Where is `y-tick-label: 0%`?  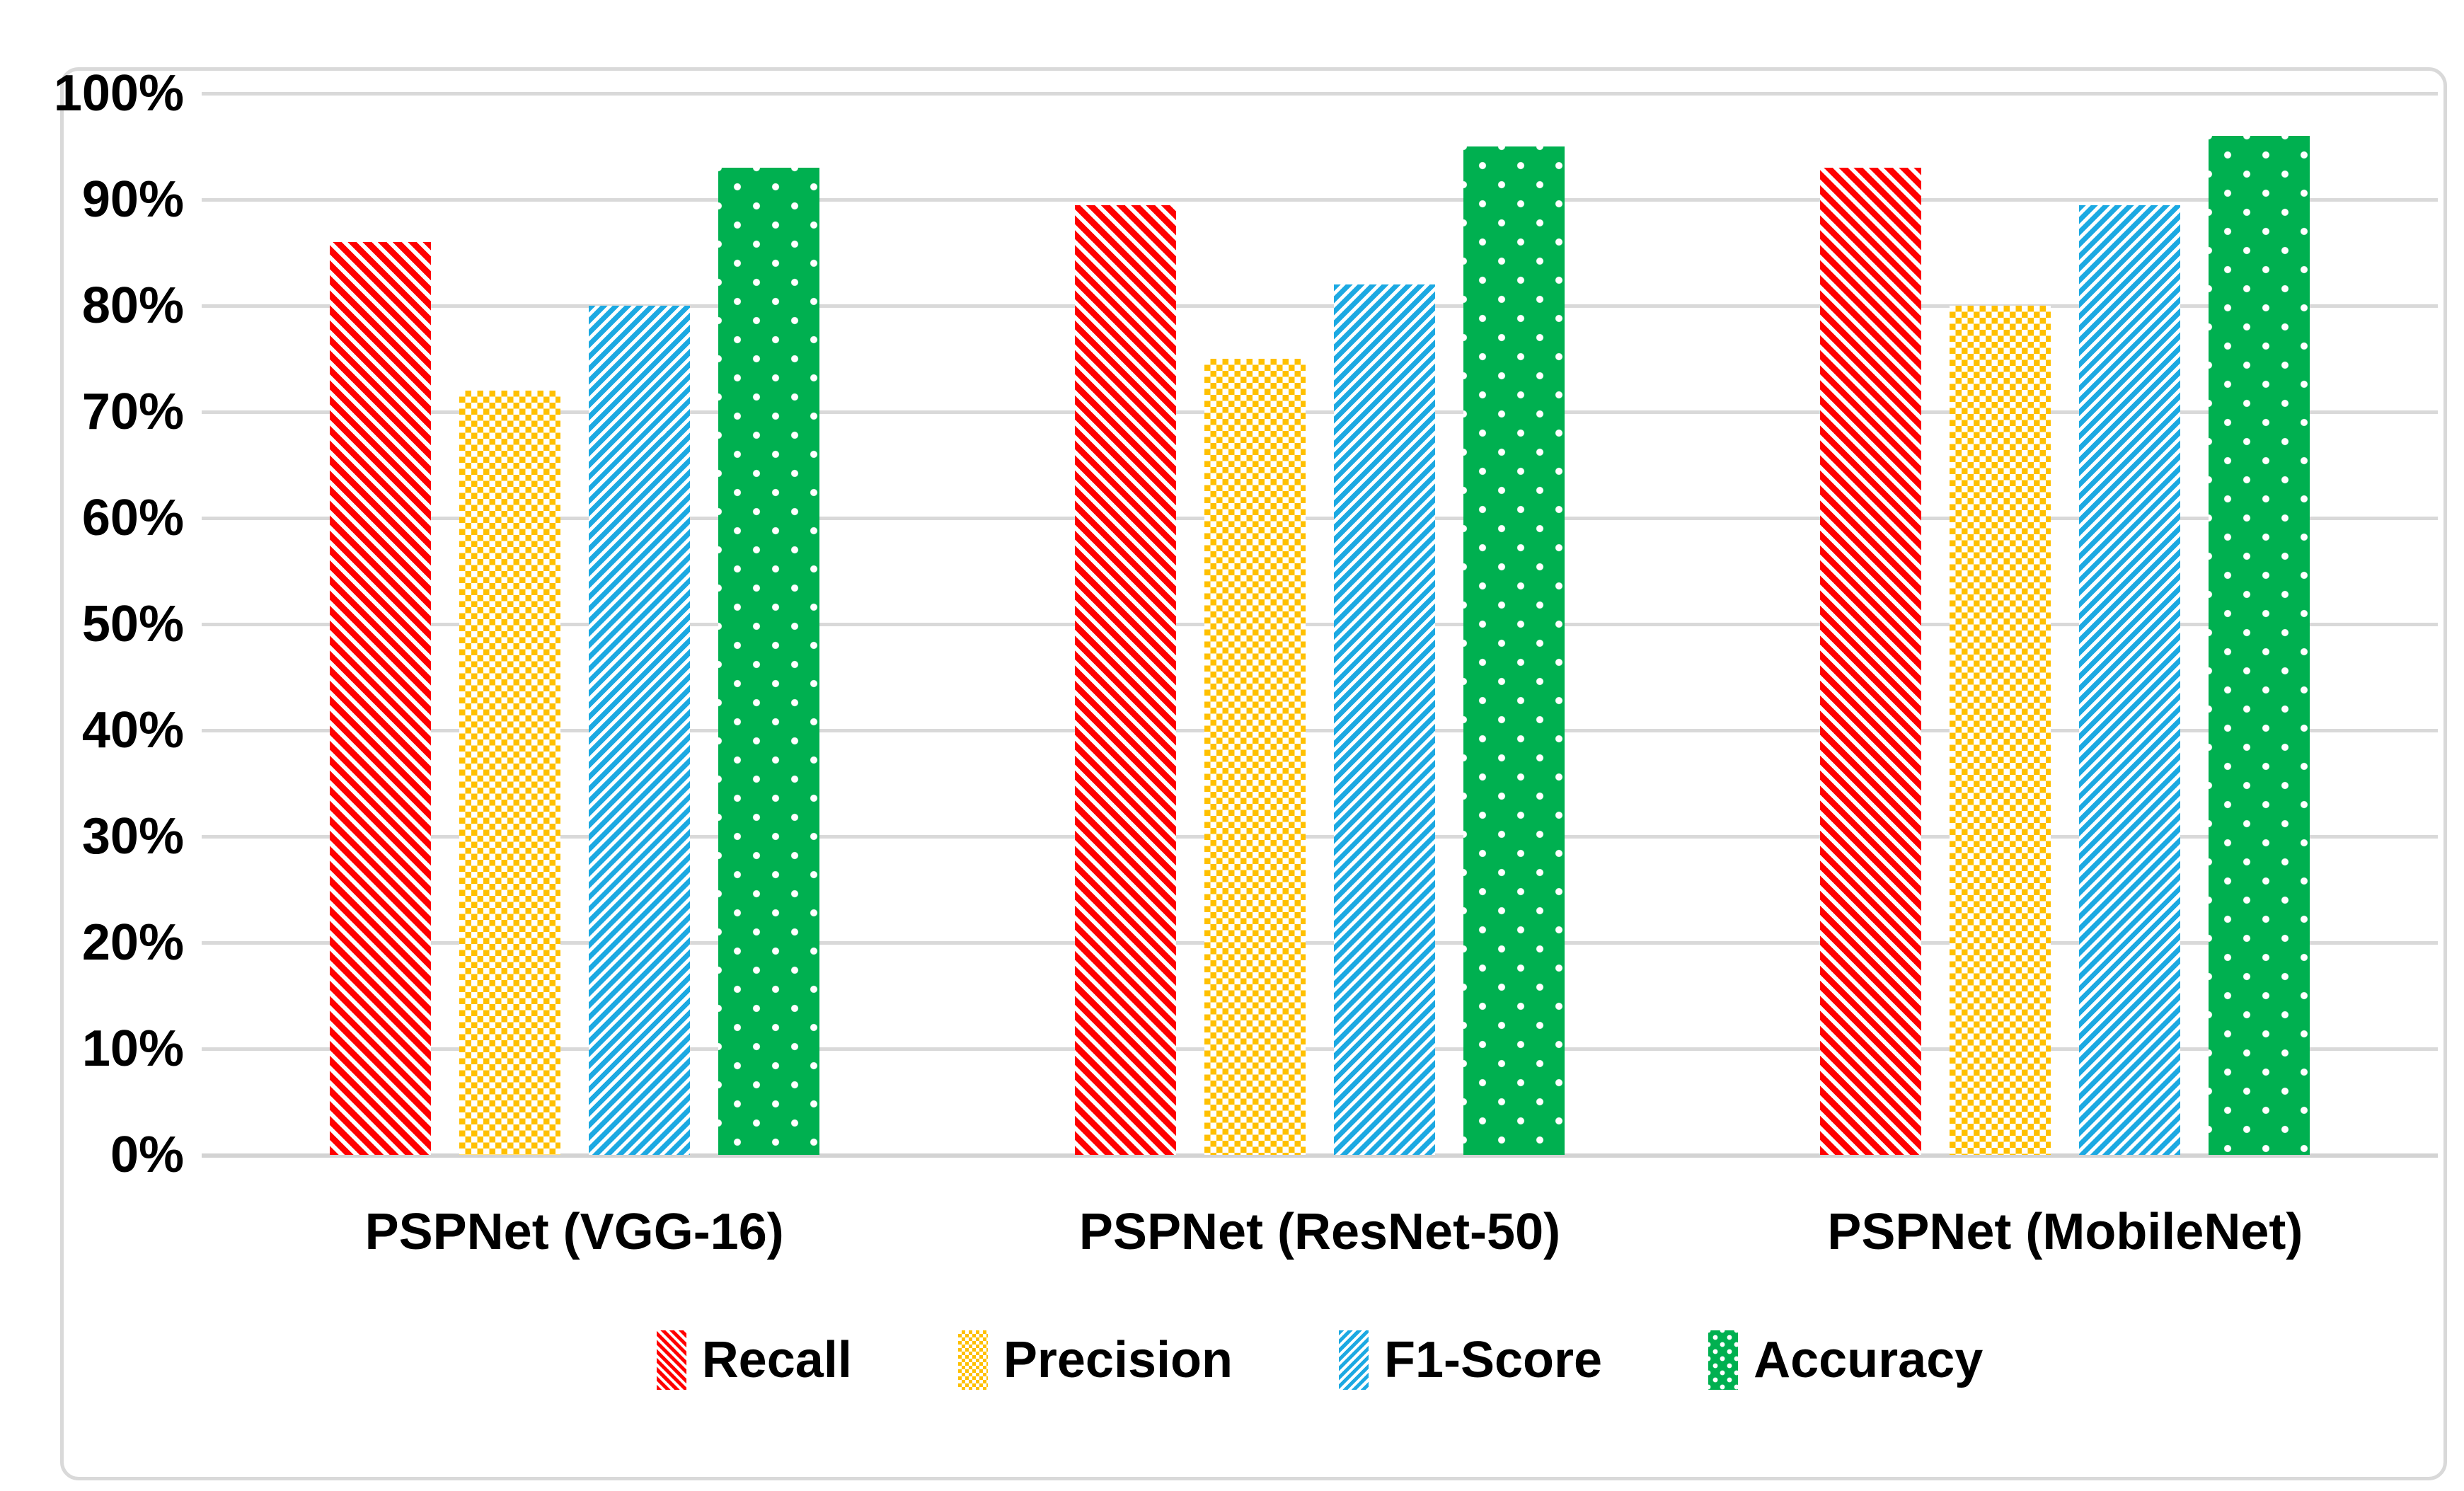 y-tick-label: 0% is located at coordinates (147, 1155).